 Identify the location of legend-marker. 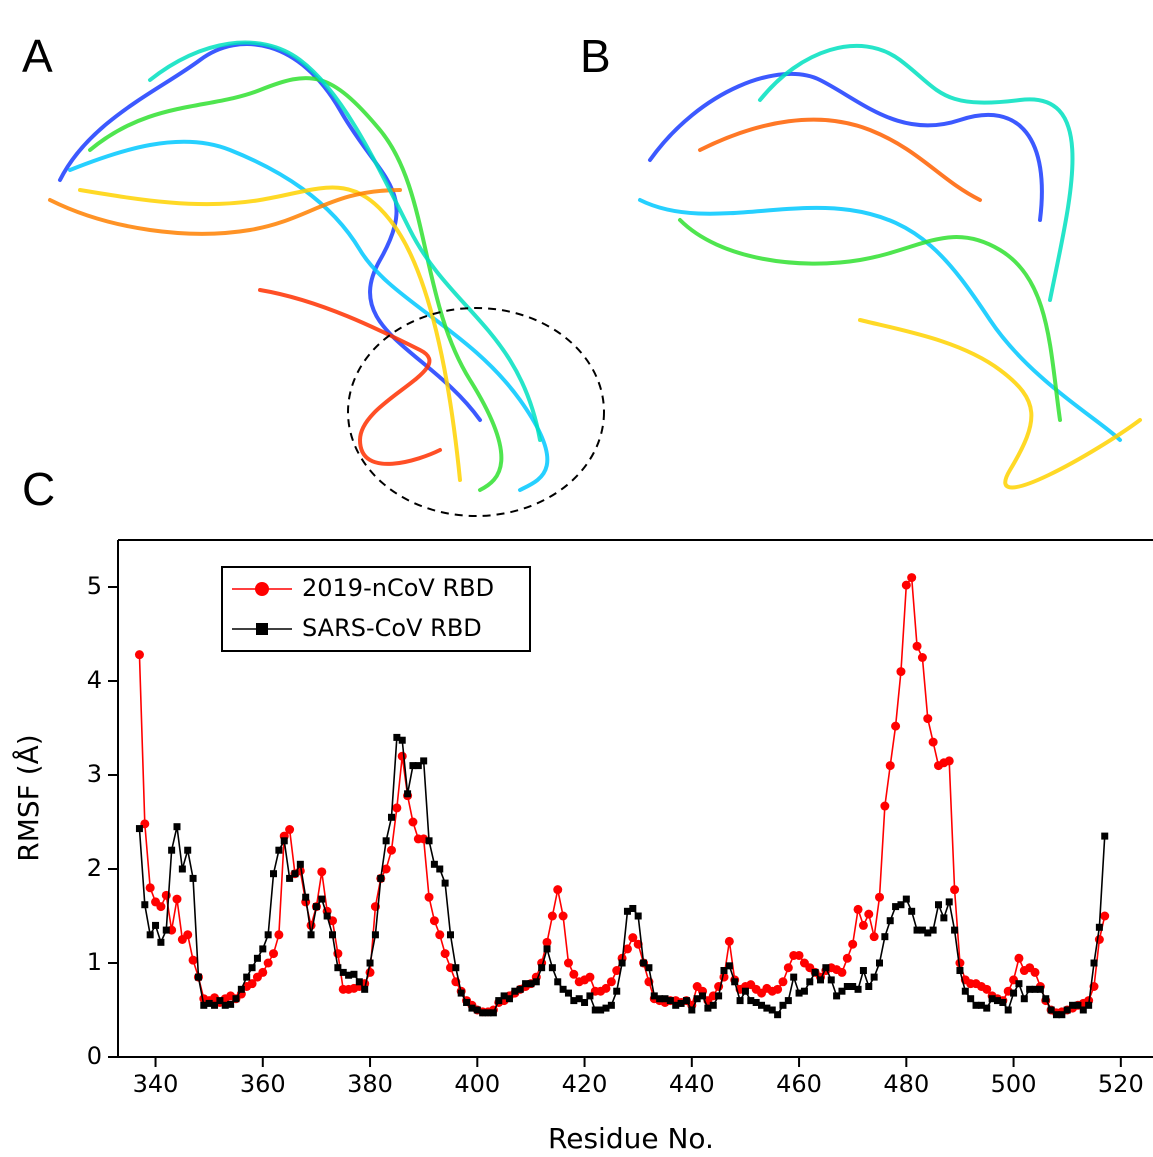
(262, 589).